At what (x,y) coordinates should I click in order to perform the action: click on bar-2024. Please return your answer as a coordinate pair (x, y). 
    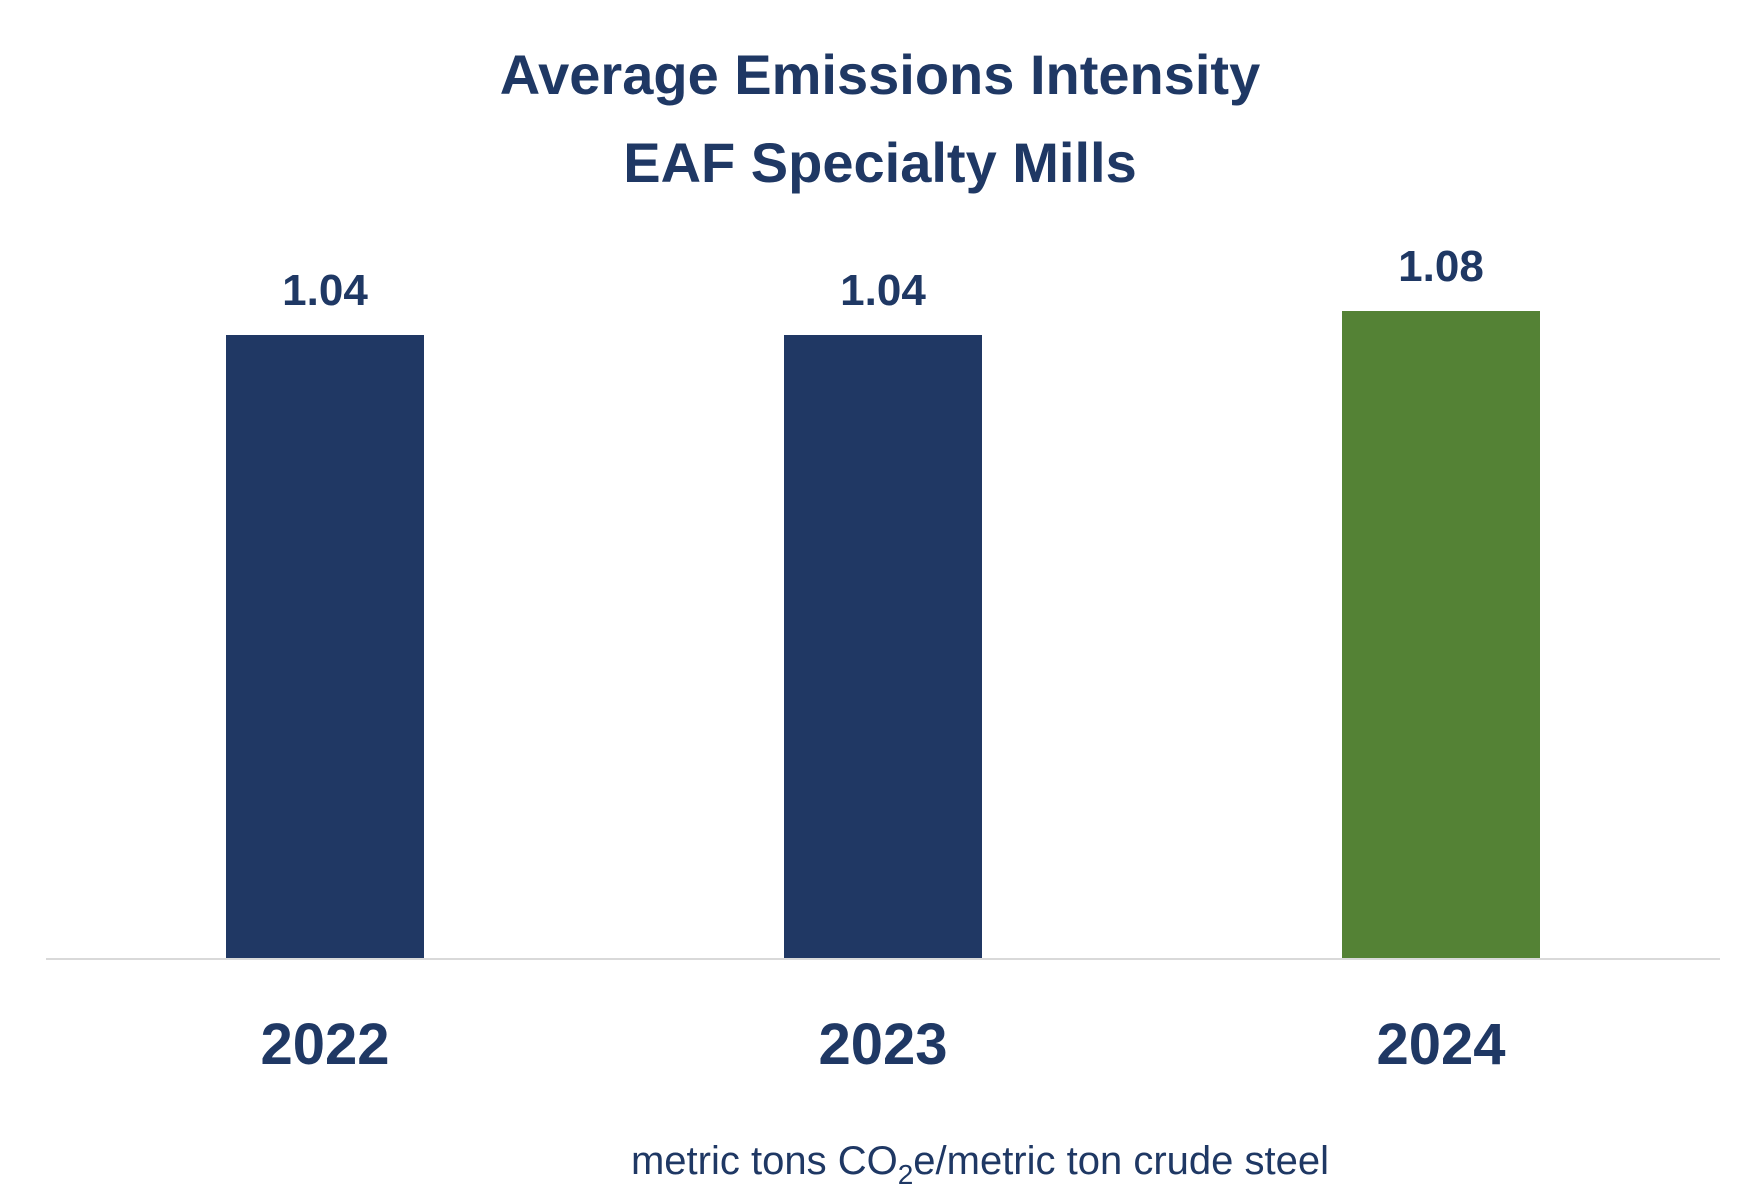
    Looking at the image, I should click on (1441, 635).